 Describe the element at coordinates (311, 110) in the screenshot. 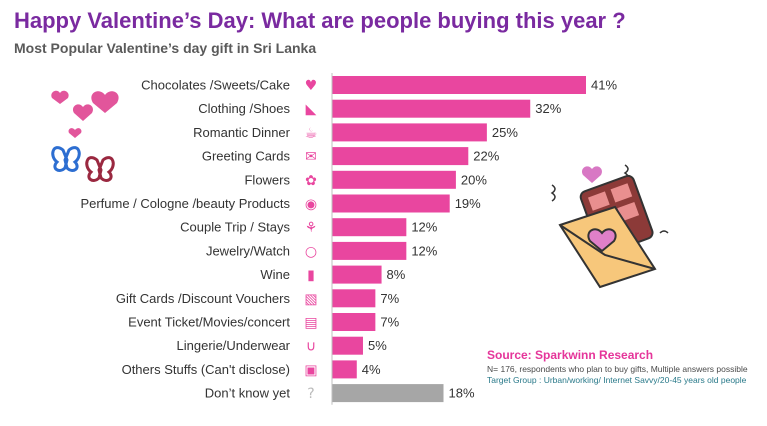

I see `high-heel-icon: ◣` at that location.